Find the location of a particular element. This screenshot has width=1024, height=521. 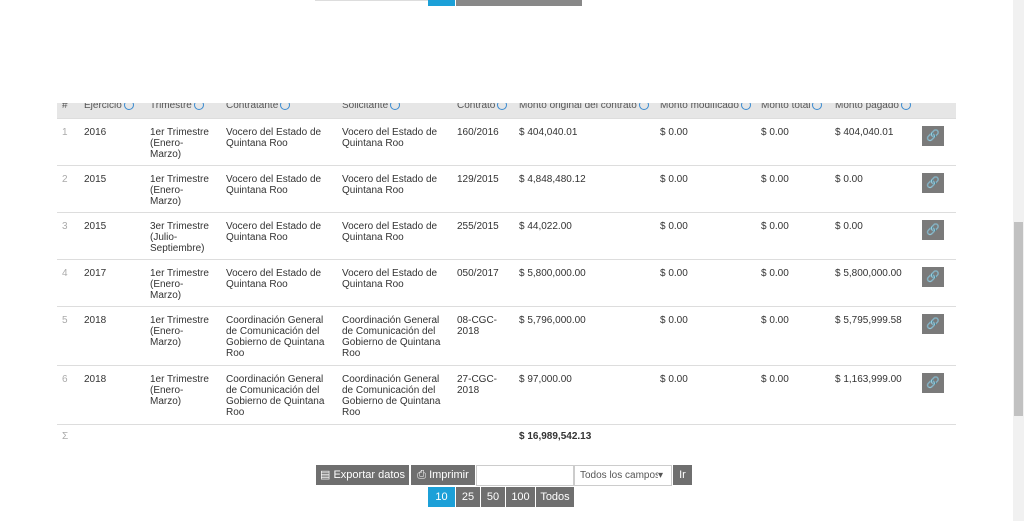

header-label: Solicitante is located at coordinates (365, 107).